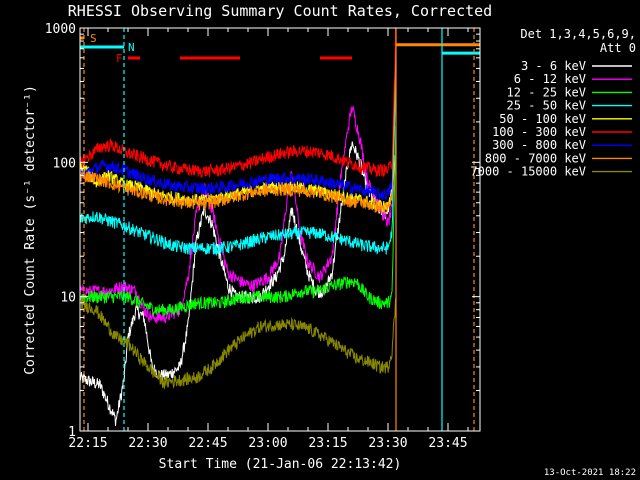 This screenshot has height=480, width=640. I want to click on legend-label-3: 25 - 50 keV, so click(546, 106).